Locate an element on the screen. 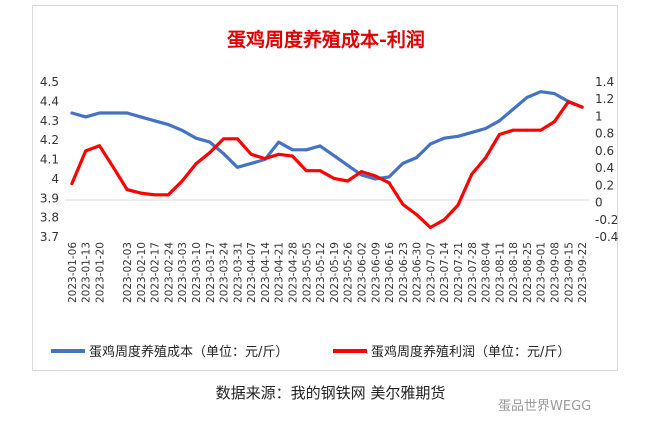 The width and height of the screenshot is (661, 435). x-tick-label: 2023-08-25 is located at coordinates (528, 272).